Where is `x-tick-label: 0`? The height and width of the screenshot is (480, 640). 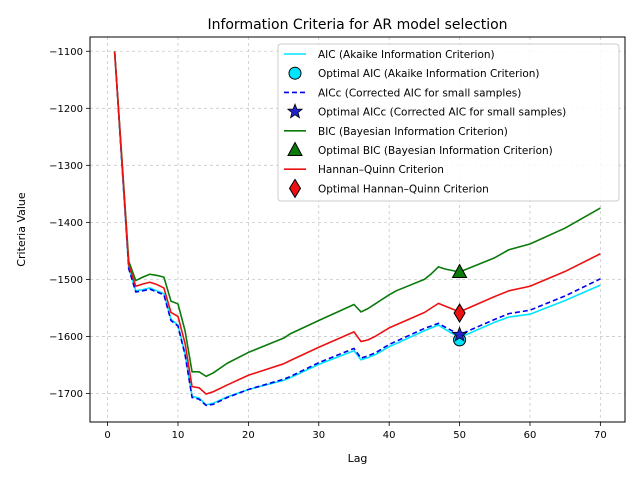
x-tick-label: 0 is located at coordinates (107, 435).